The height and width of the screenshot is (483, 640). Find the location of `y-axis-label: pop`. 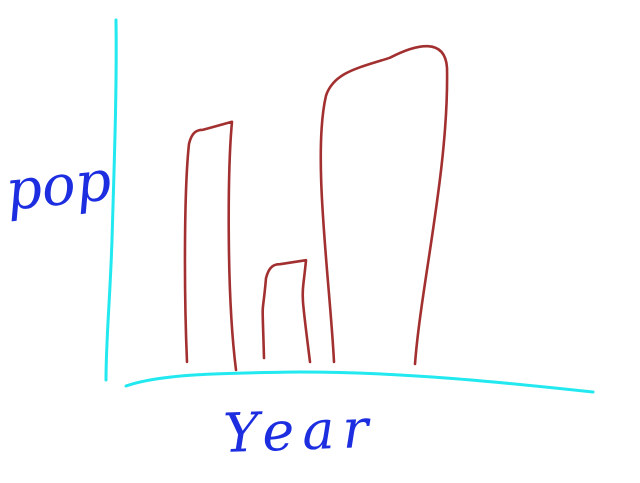

y-axis-label: pop is located at coordinates (59, 186).